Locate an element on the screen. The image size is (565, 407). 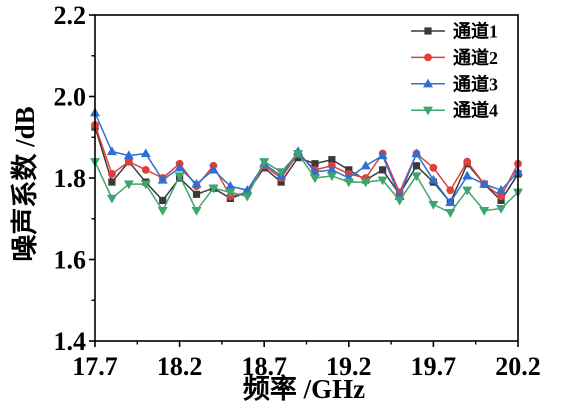
x-tick-label: 18.2 is located at coordinates (180, 366).